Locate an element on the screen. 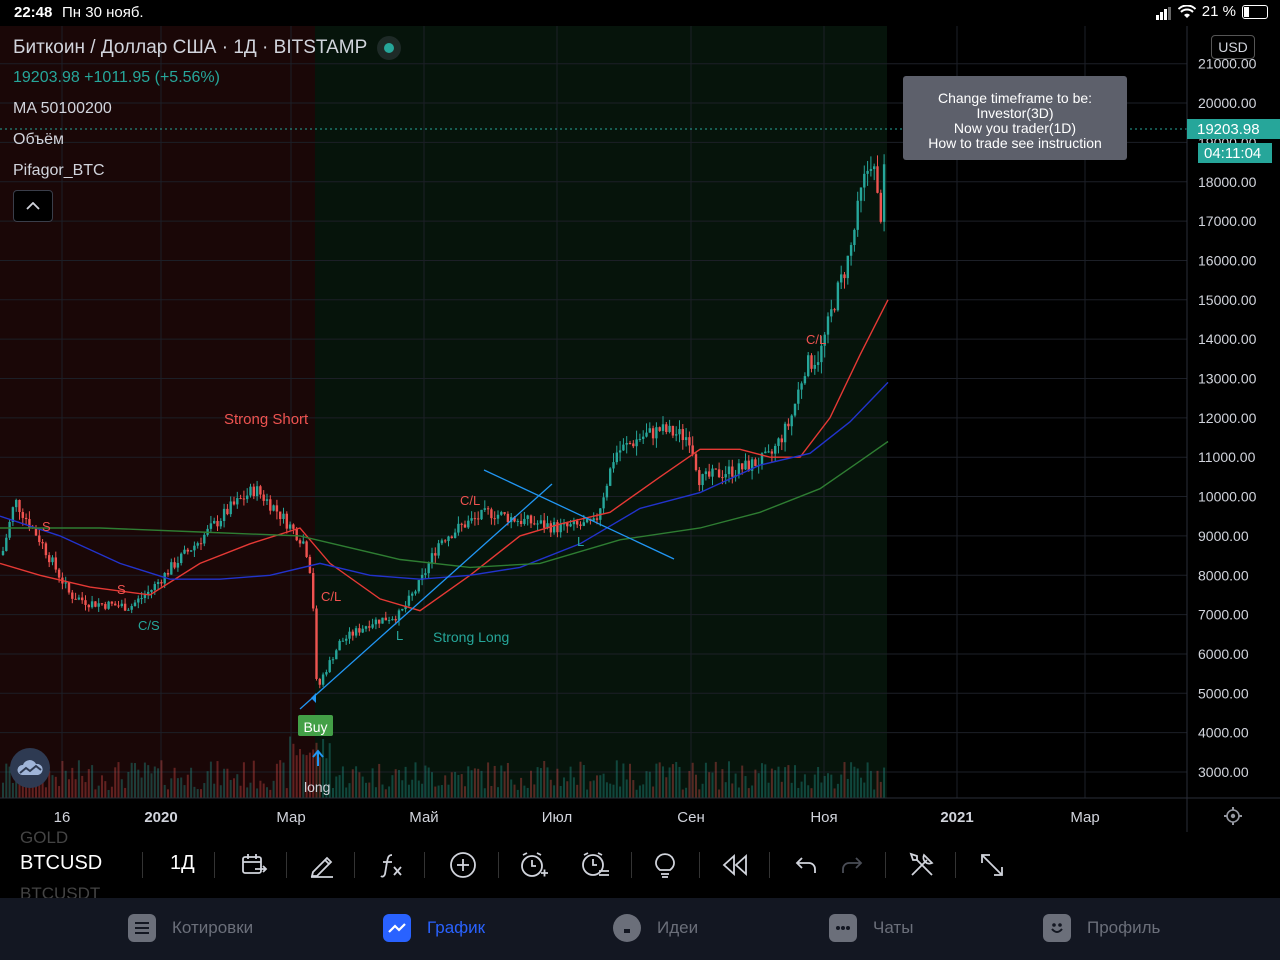 The image size is (1280, 960). next-symbol: BTCUSDT is located at coordinates (60, 891).